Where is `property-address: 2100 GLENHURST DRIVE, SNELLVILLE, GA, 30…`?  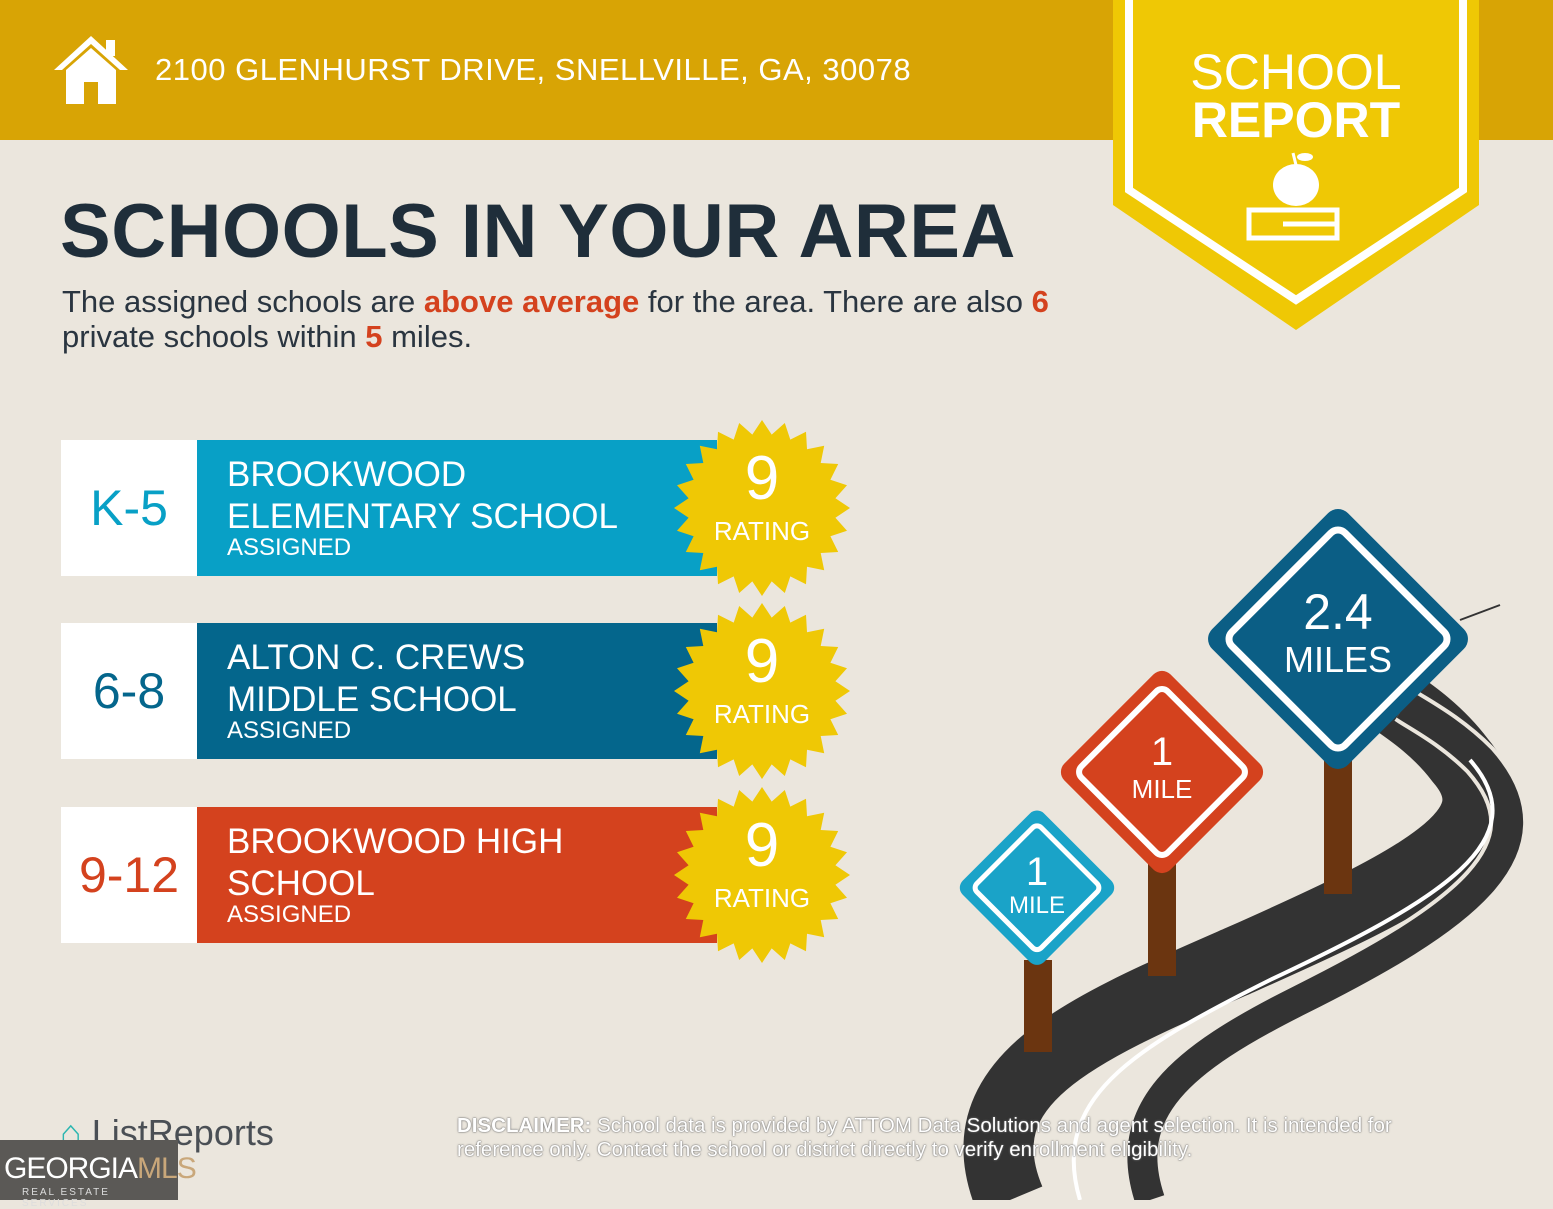
property-address: 2100 GLENHURST DRIVE, SNELLVILLE, GA, 30… is located at coordinates (533, 69).